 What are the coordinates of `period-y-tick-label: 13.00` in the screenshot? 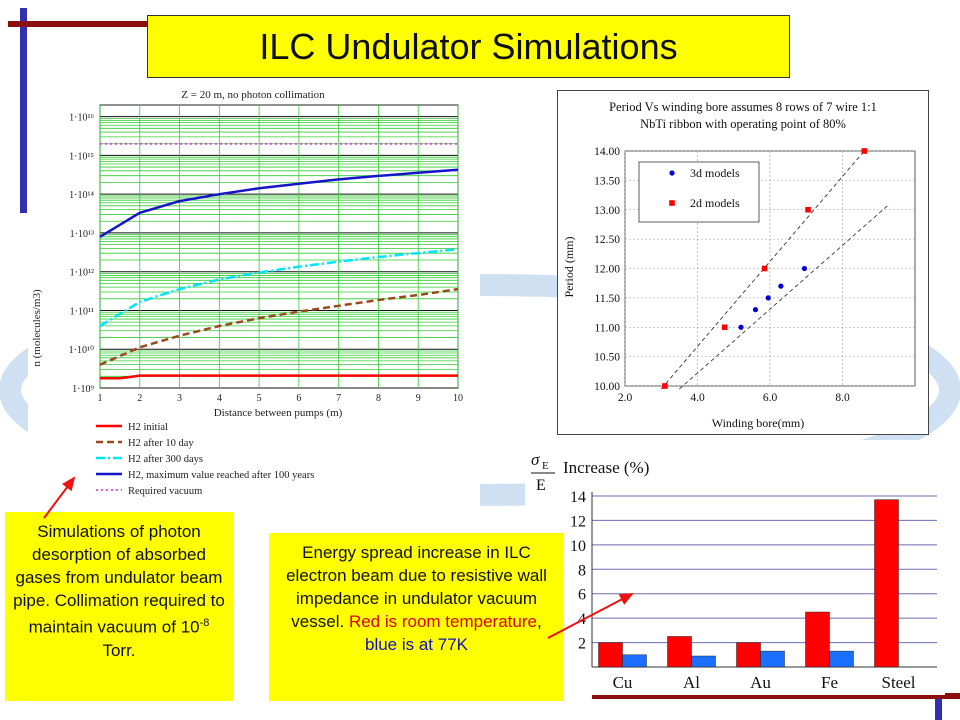 It's located at (607, 211).